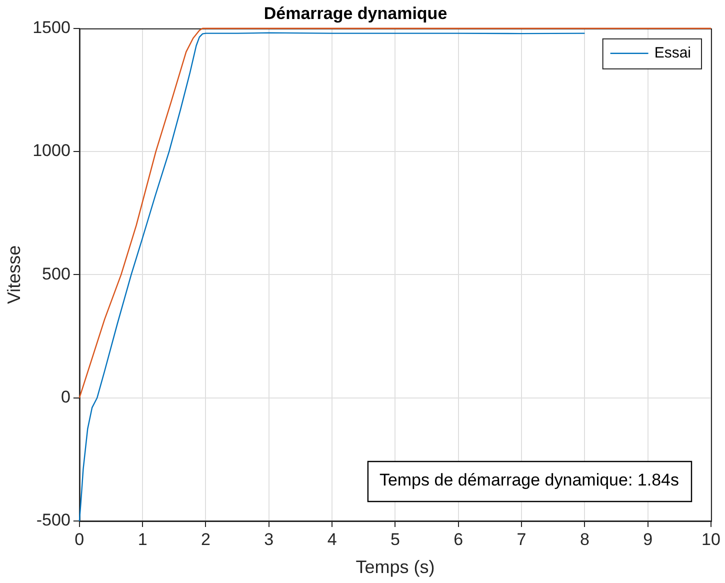  I want to click on x-tick-label: 5, so click(395, 539).